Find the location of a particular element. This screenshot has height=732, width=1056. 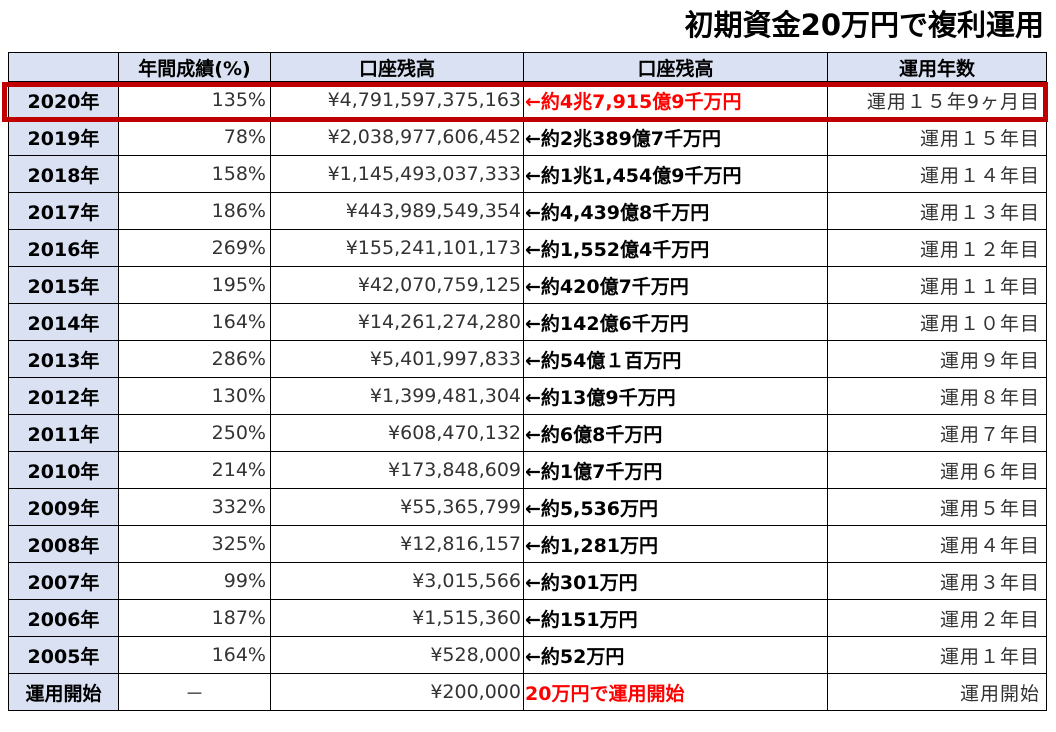

balance-cell: ¥608,470,132 is located at coordinates (397, 433).